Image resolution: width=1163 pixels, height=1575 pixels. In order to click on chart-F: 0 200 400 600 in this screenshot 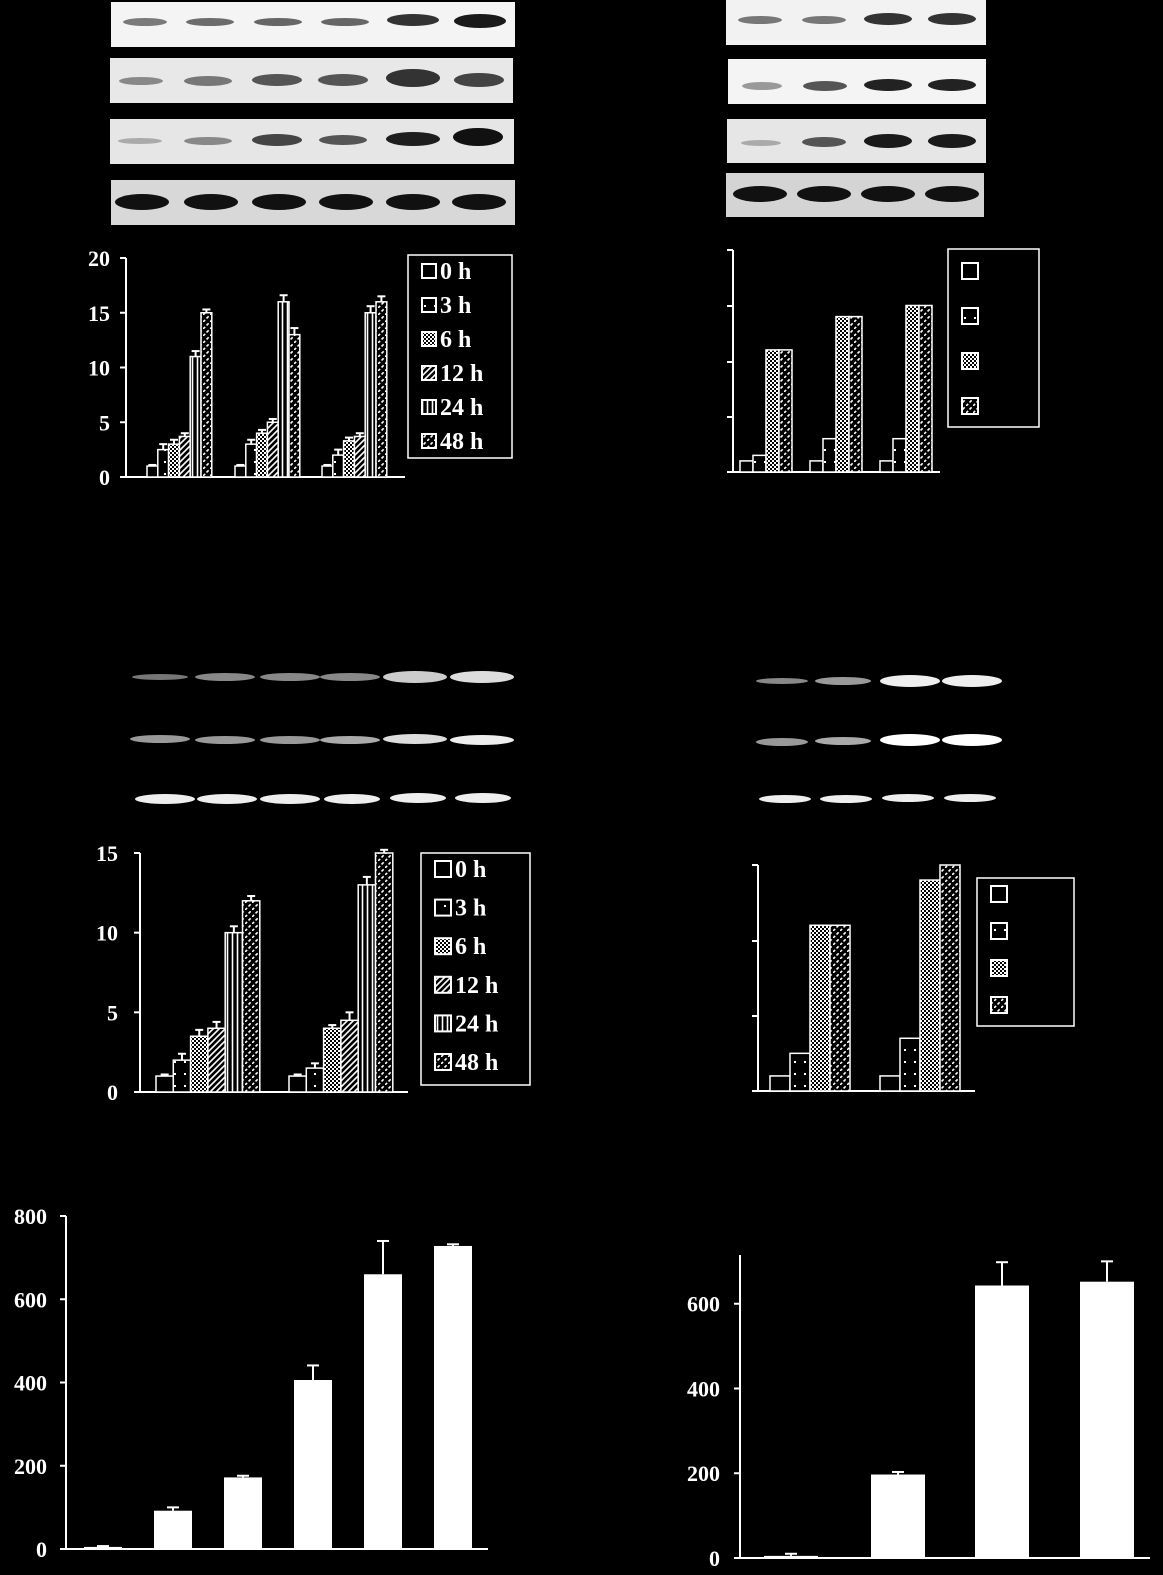, I will do `click(918, 1413)`.